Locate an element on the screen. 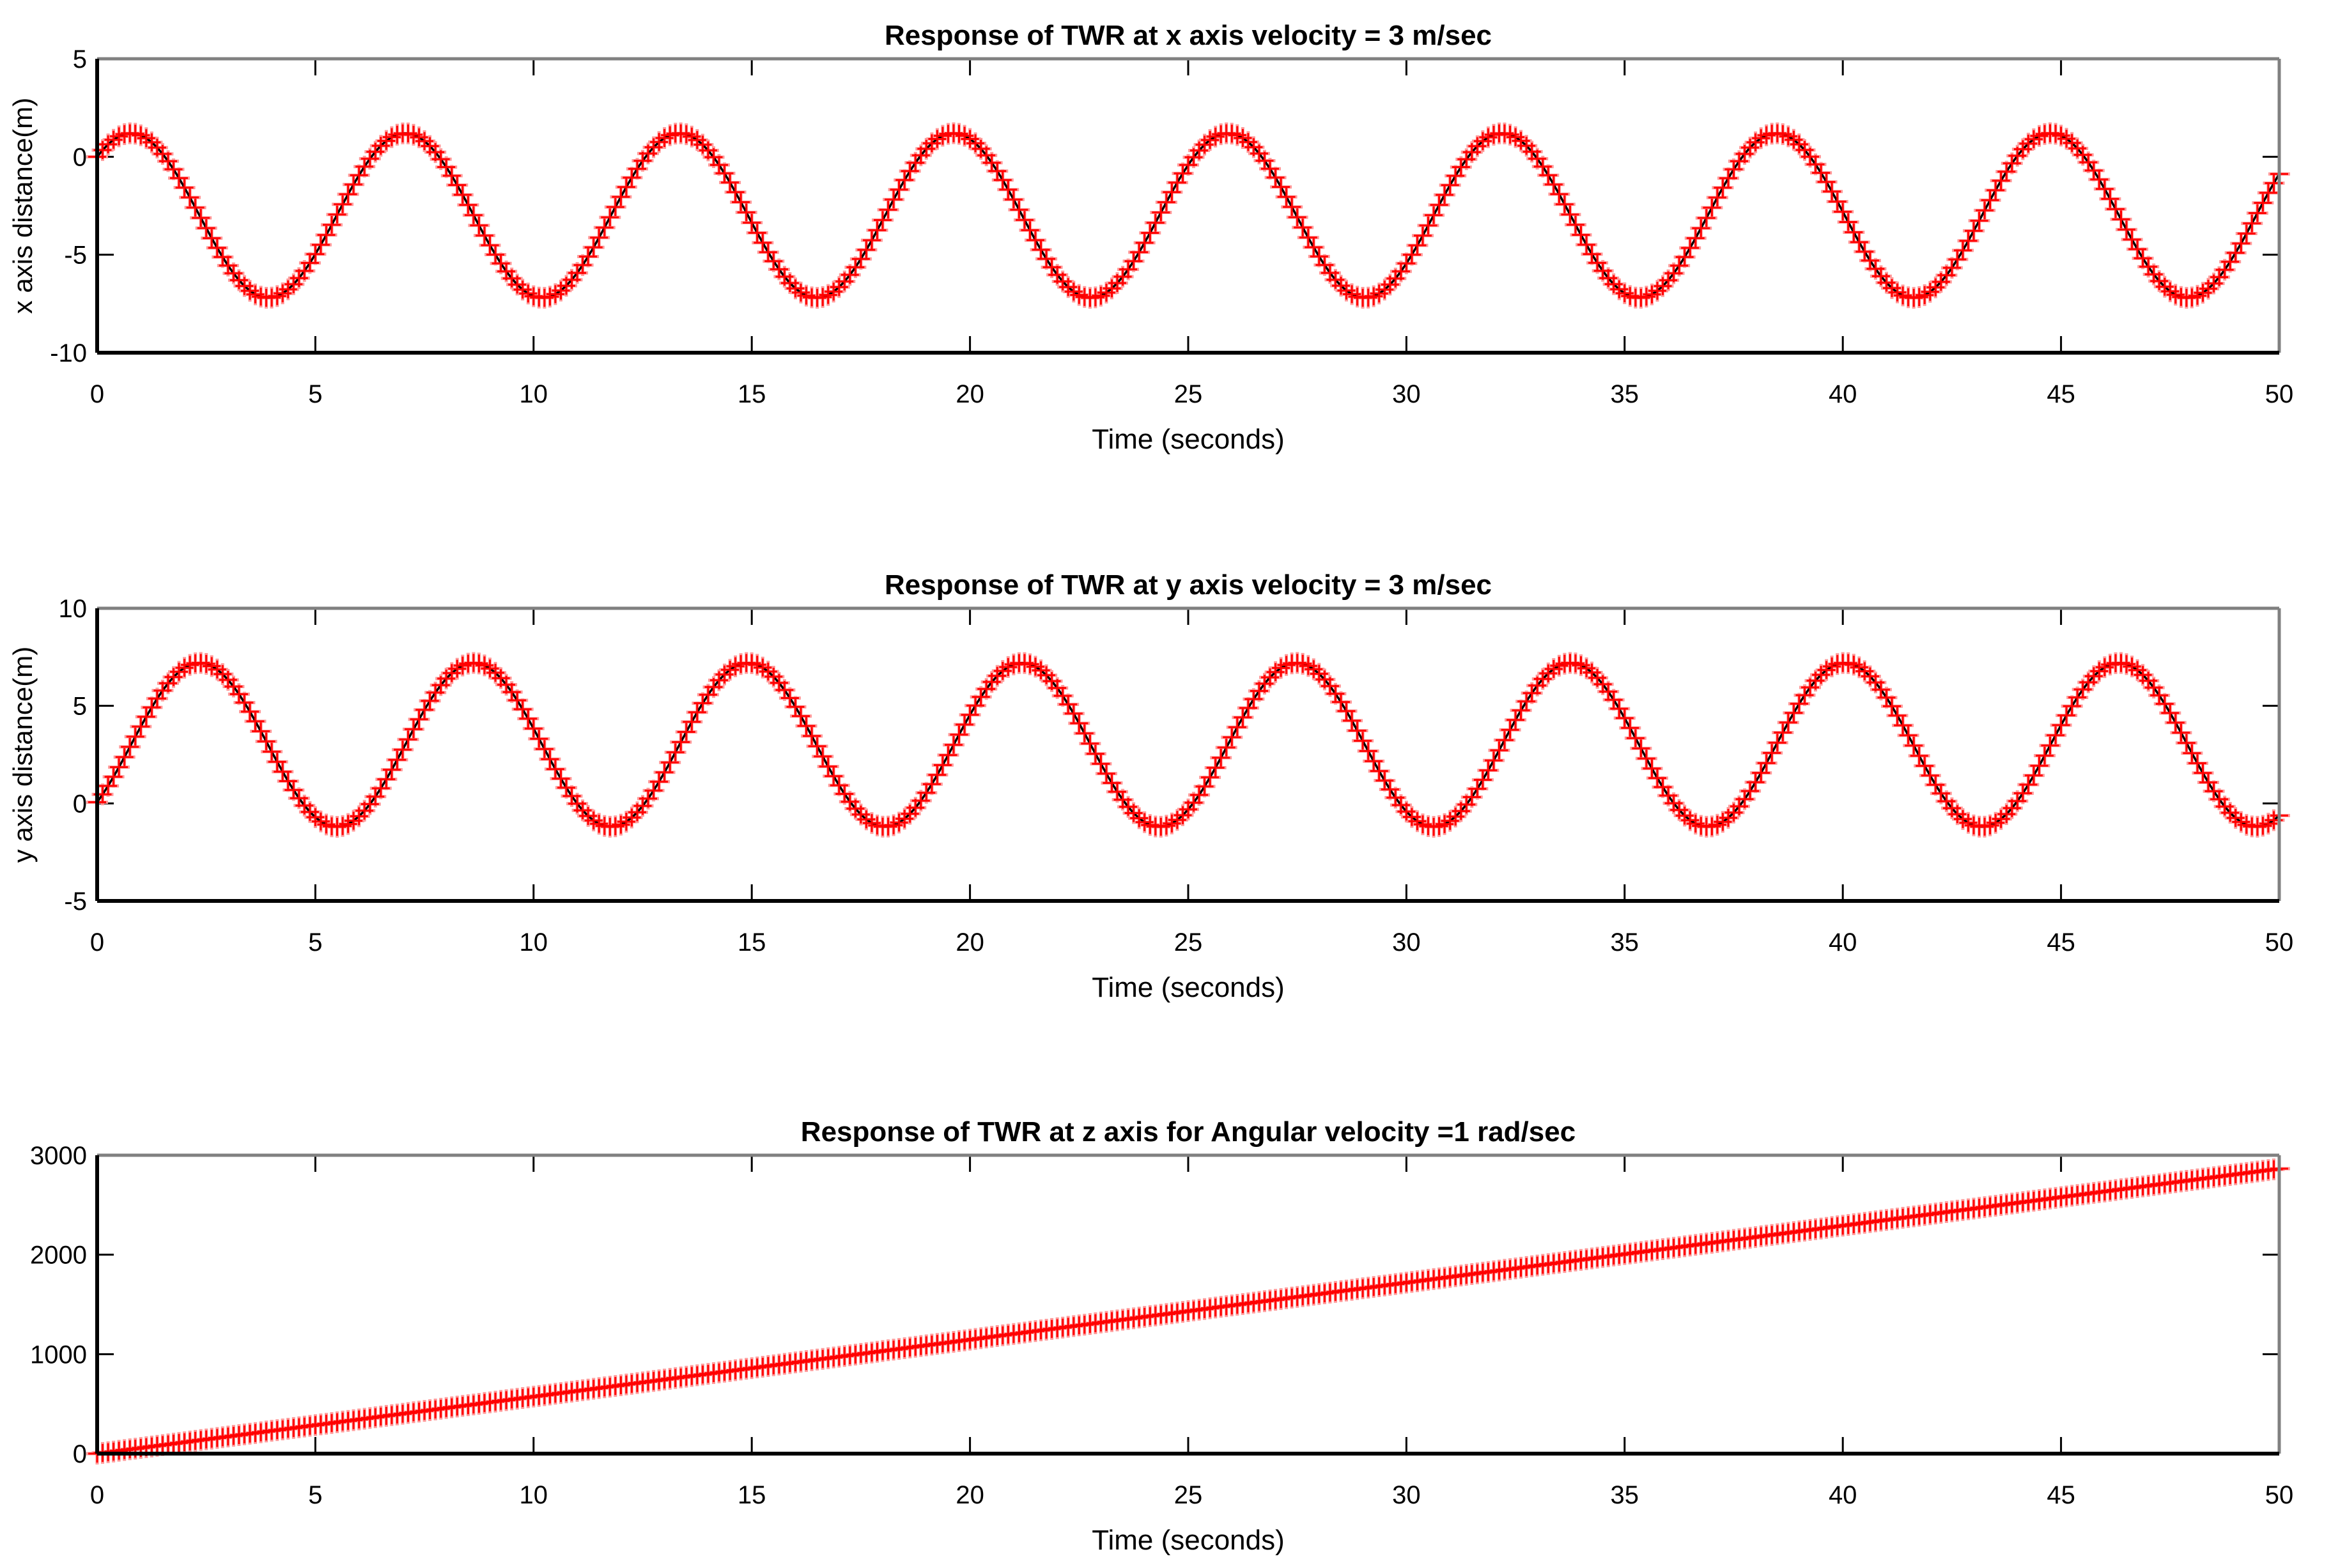 This screenshot has height=1568, width=2331. y-axis-label: x axis distance(m) is located at coordinates (23, 206).